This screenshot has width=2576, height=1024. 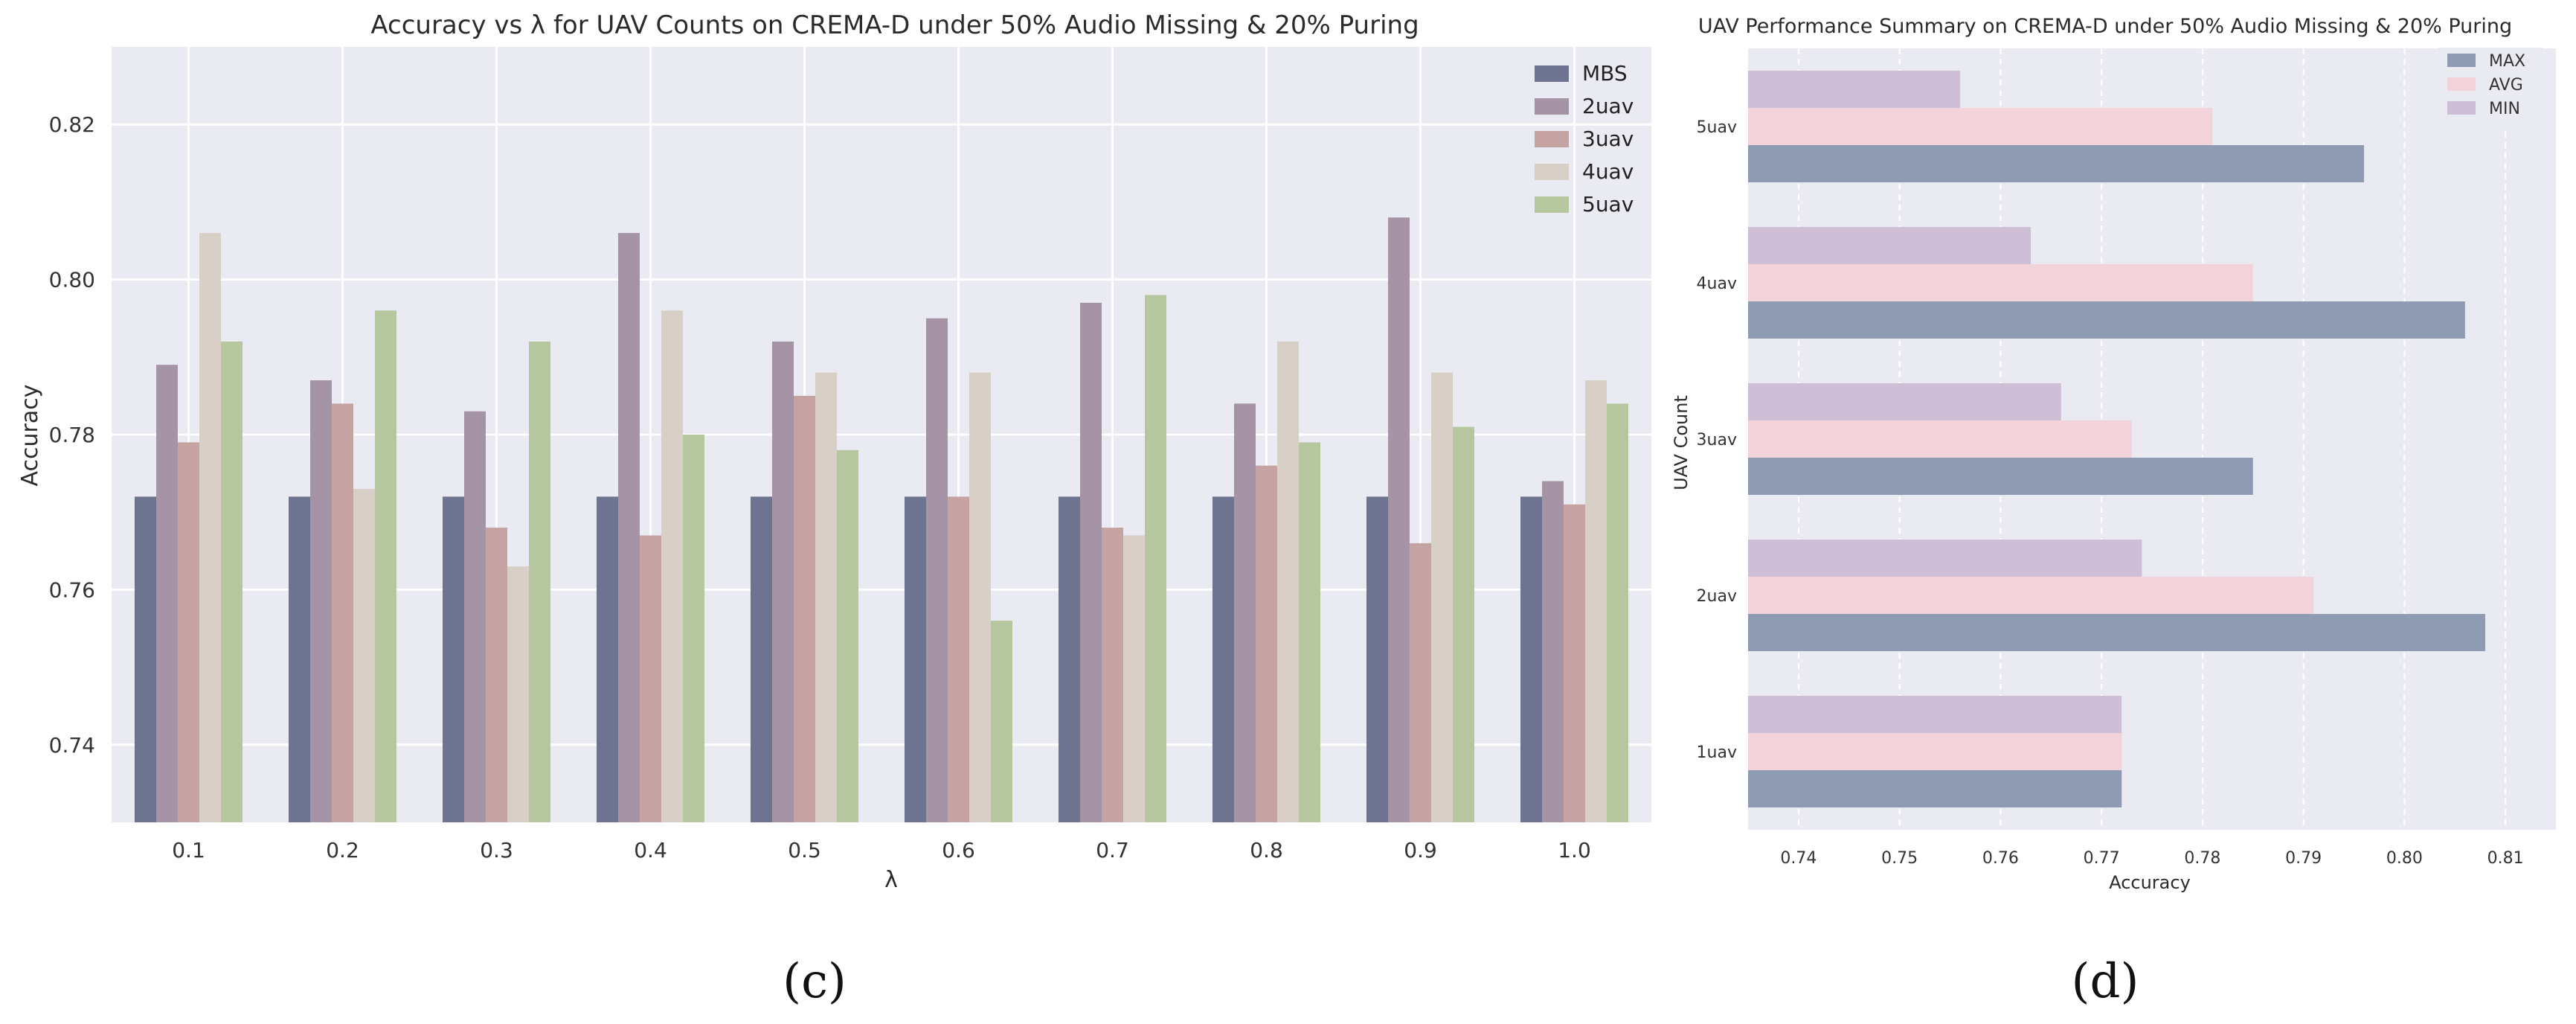 What do you see at coordinates (72, 124) in the screenshot?
I see `chart-c-y-tick-label: 0.82` at bounding box center [72, 124].